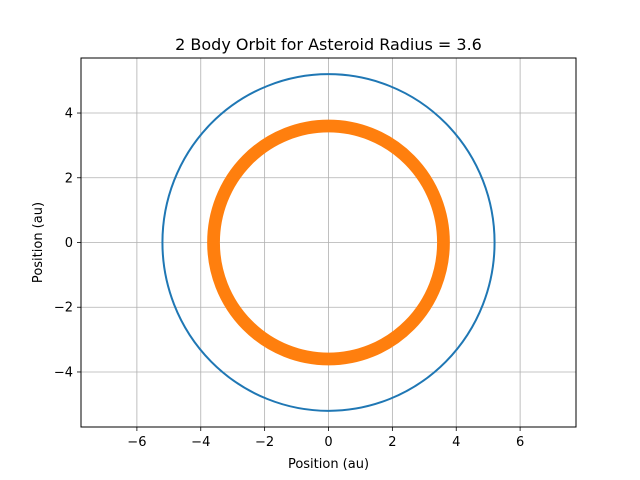  I want to click on x-tick-label: 2, so click(392, 442).